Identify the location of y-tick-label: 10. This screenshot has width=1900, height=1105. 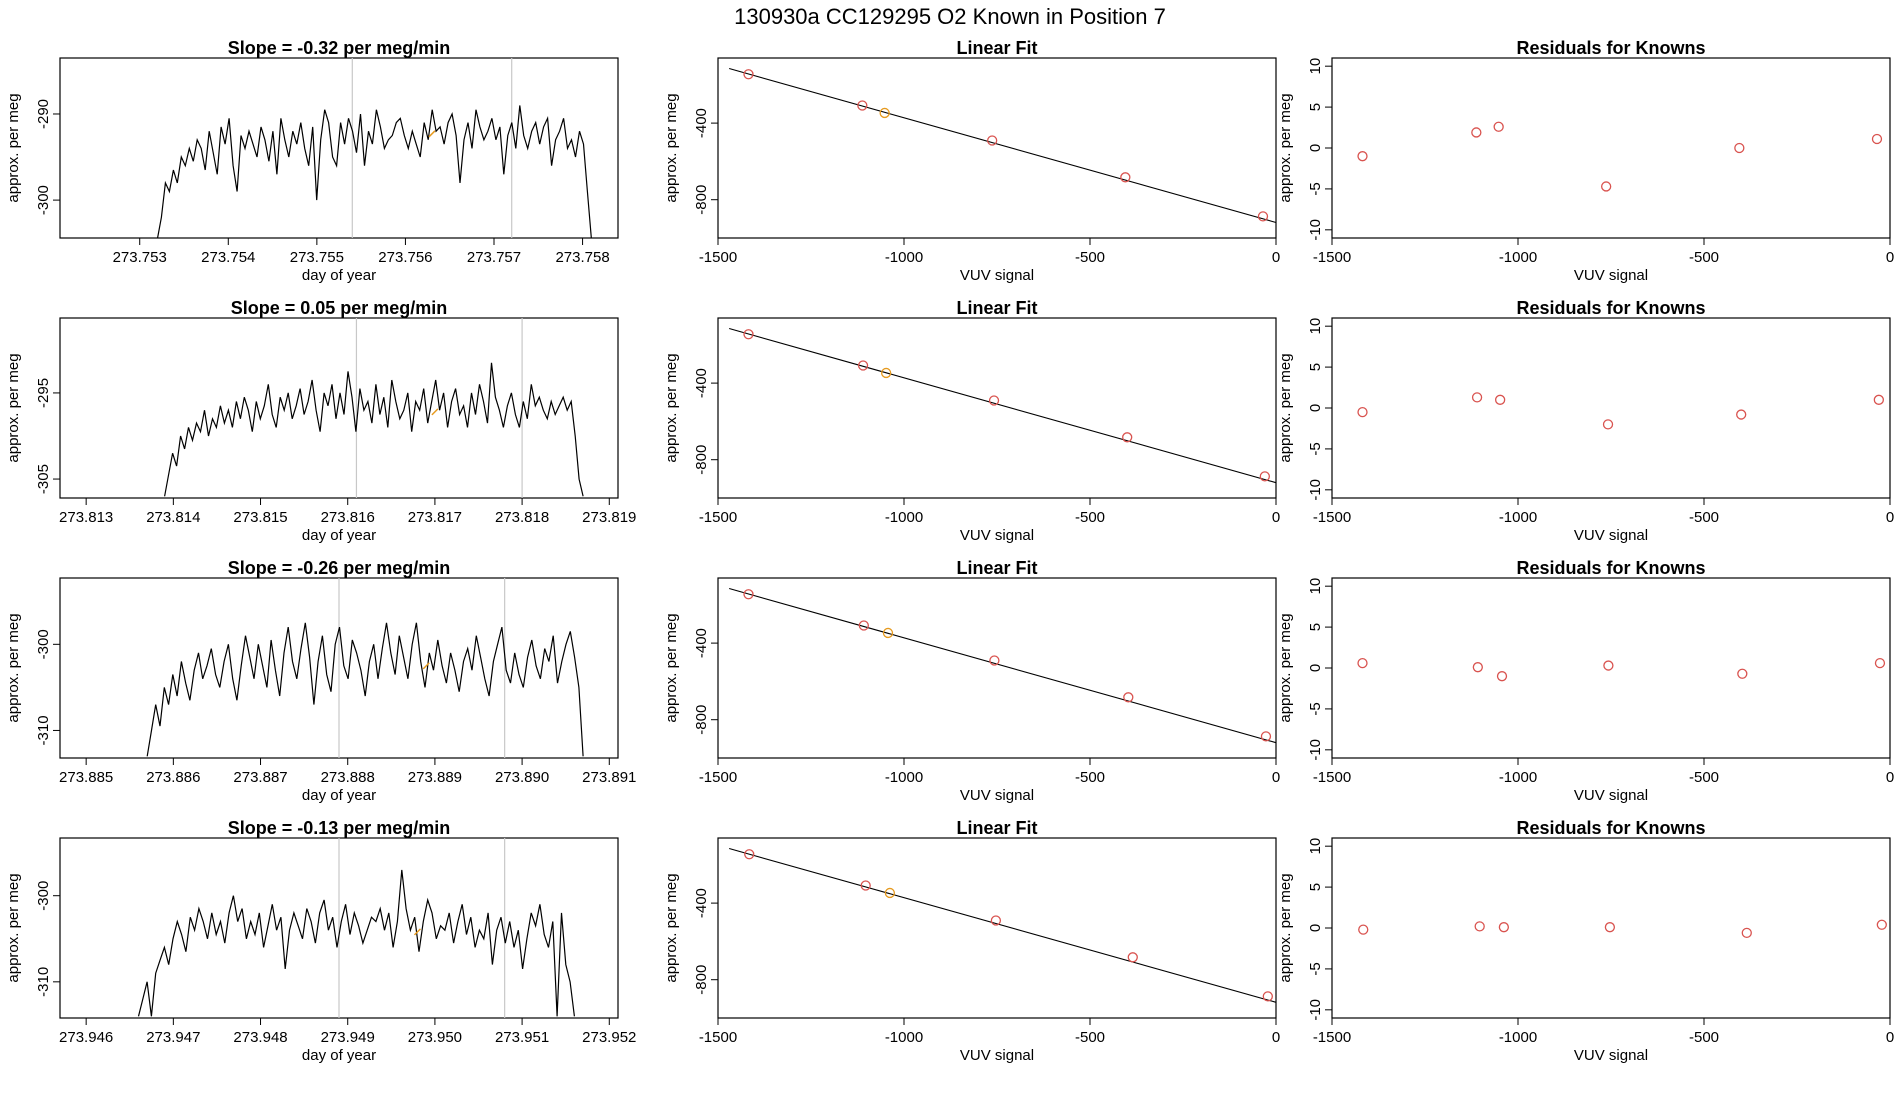
(1315, 326).